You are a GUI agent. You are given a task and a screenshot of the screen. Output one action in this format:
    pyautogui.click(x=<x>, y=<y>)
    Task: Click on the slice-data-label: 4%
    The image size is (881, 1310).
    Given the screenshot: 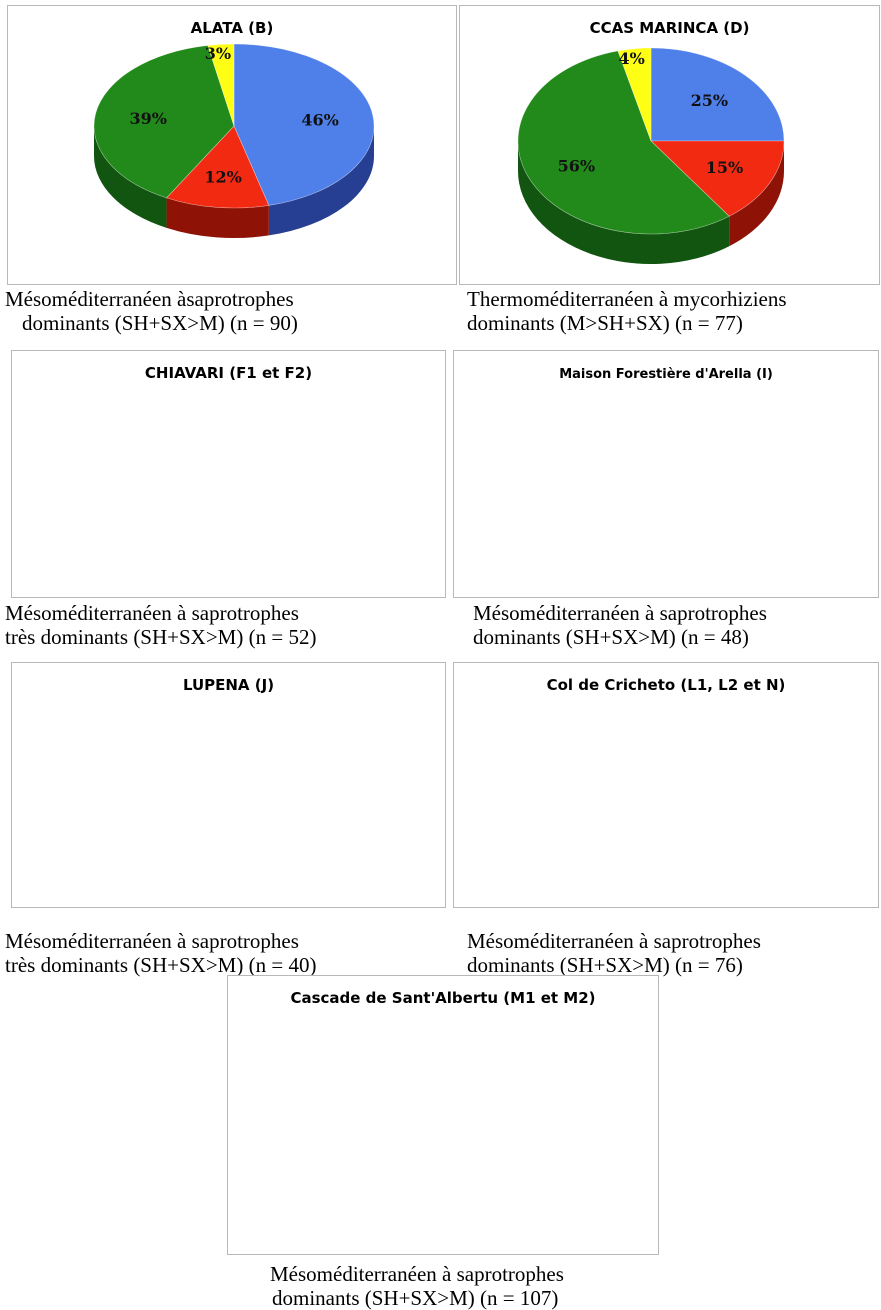 What is the action you would take?
    pyautogui.click(x=631, y=58)
    